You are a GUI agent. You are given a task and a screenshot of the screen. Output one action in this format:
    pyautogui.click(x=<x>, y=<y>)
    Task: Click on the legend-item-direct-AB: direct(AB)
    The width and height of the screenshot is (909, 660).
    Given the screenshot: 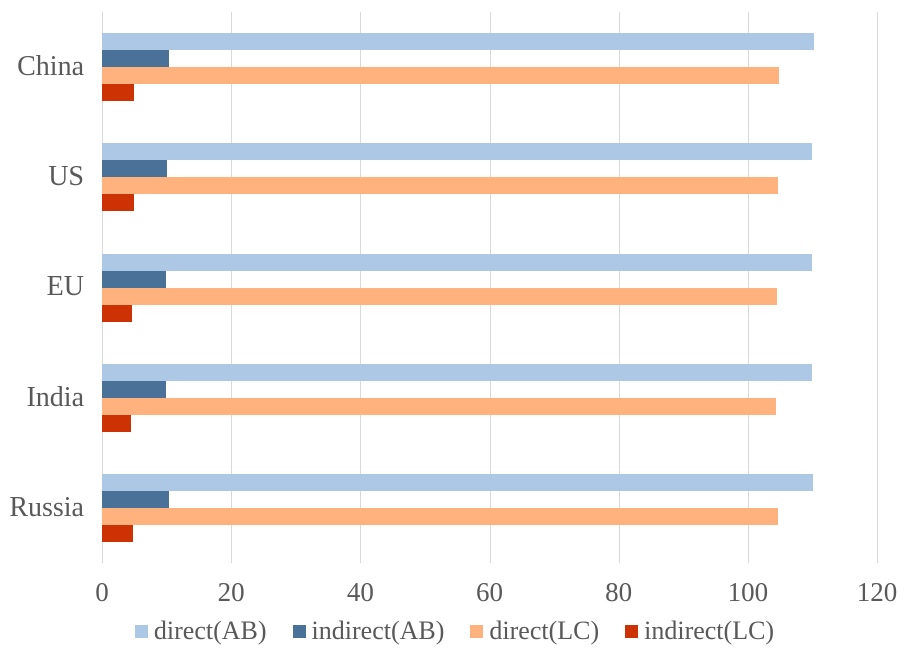 What is the action you would take?
    pyautogui.click(x=200, y=631)
    